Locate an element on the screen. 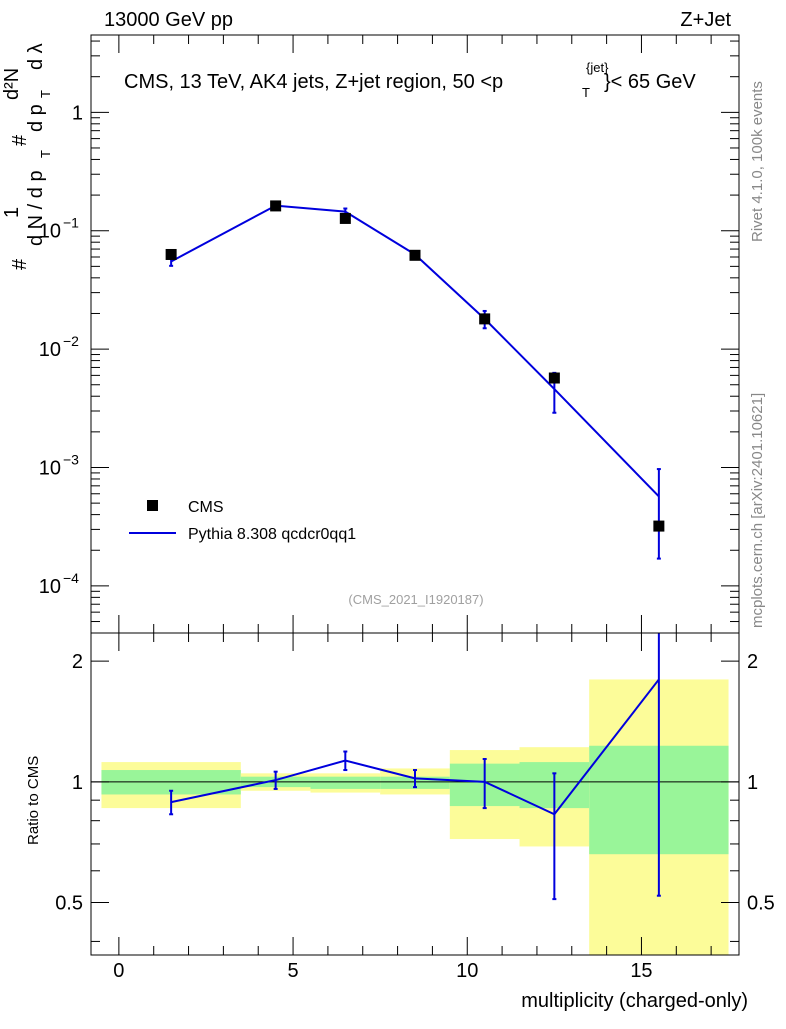 This screenshot has height=1029, width=786. main-y-tick-exp: −3 is located at coordinates (71, 459).